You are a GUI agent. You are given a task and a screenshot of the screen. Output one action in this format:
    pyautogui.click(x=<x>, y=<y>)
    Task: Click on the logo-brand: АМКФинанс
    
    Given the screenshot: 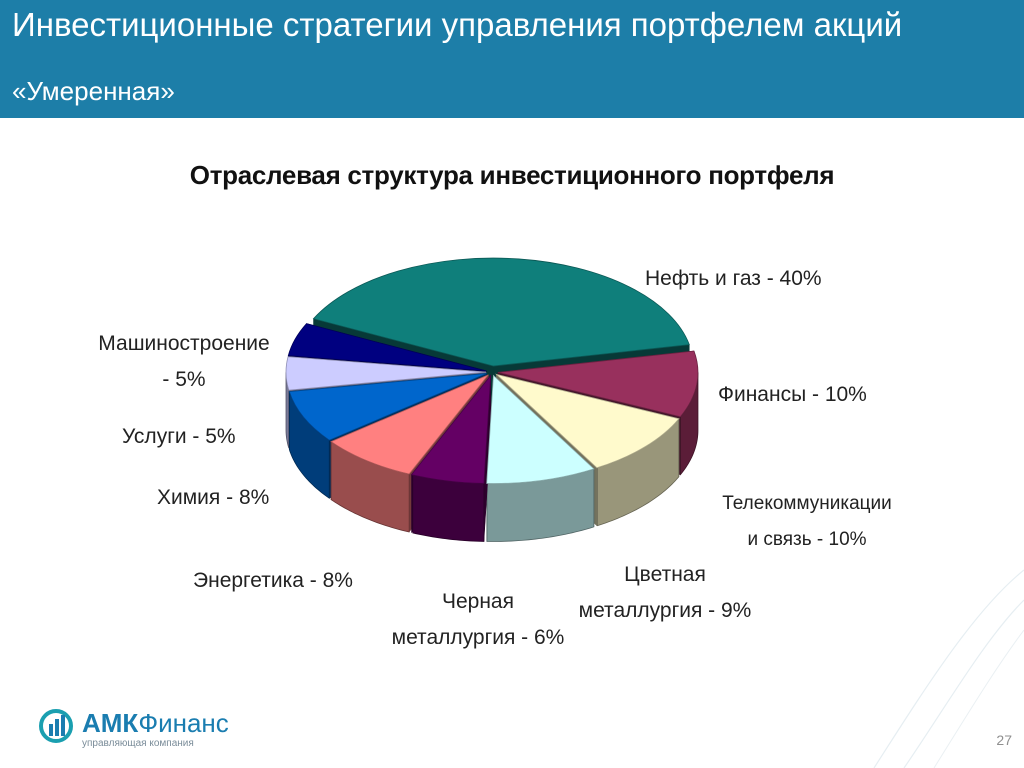 What is the action you would take?
    pyautogui.click(x=155, y=723)
    